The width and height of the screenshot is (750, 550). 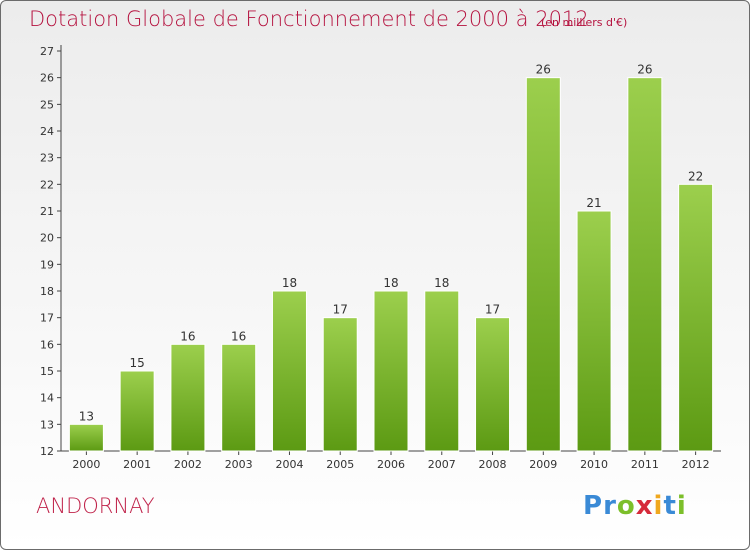 What do you see at coordinates (95, 506) in the screenshot?
I see `commune-name: ANDORNAY` at bounding box center [95, 506].